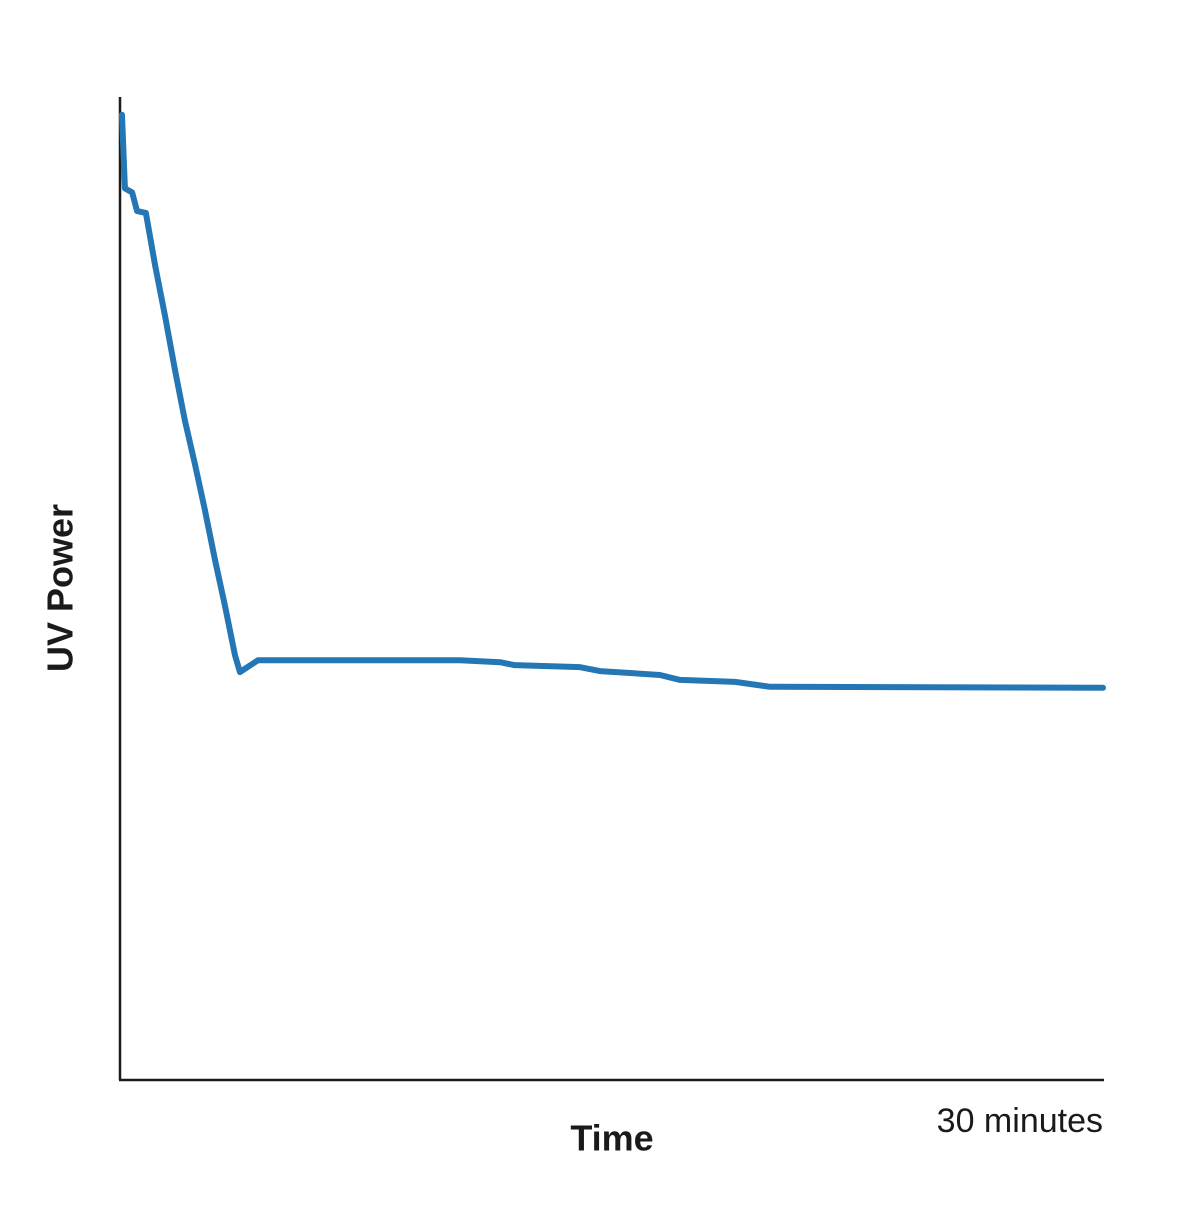  Describe the element at coordinates (611, 1138) in the screenshot. I see `x-axis-title: Time` at that location.